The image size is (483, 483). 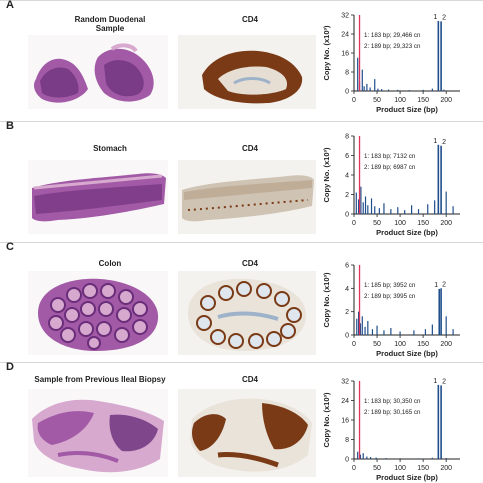 What do you see at coordinates (10, 5) in the screenshot?
I see `panel-letter: A` at bounding box center [10, 5].